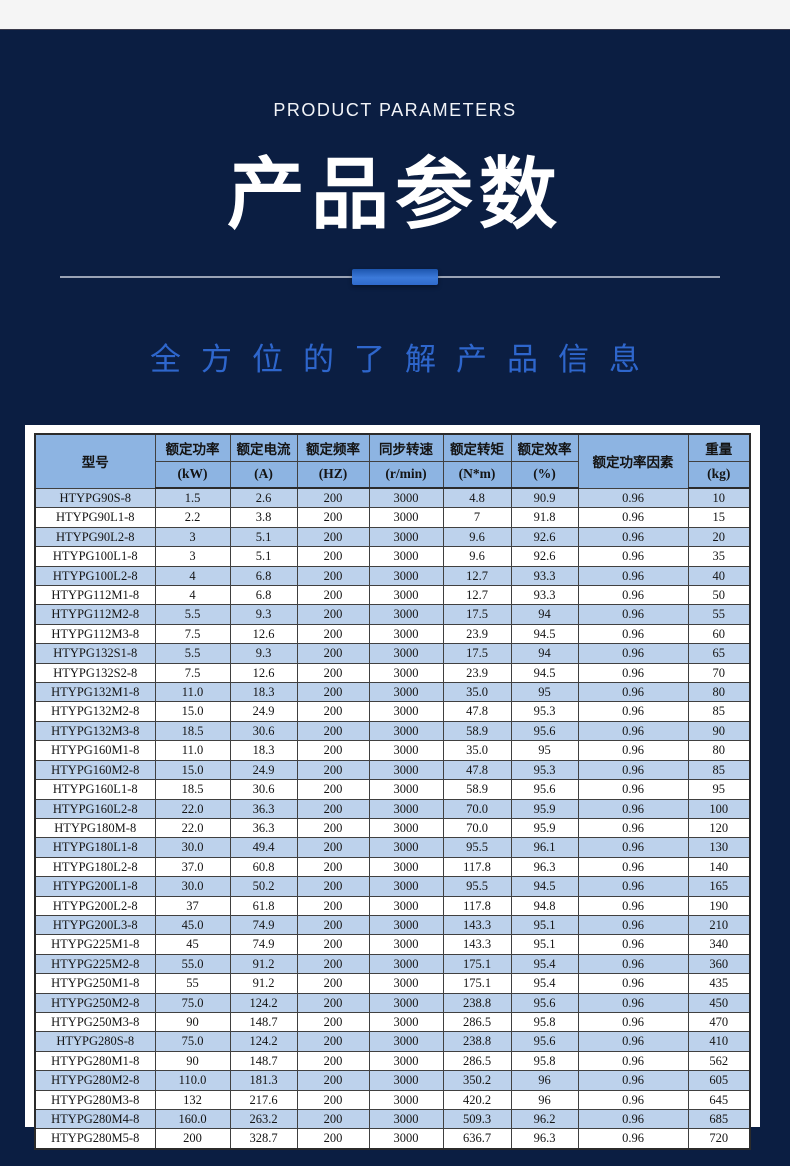 The height and width of the screenshot is (1166, 790). Describe the element at coordinates (544, 983) in the screenshot. I see `value-cell: 95.4` at that location.